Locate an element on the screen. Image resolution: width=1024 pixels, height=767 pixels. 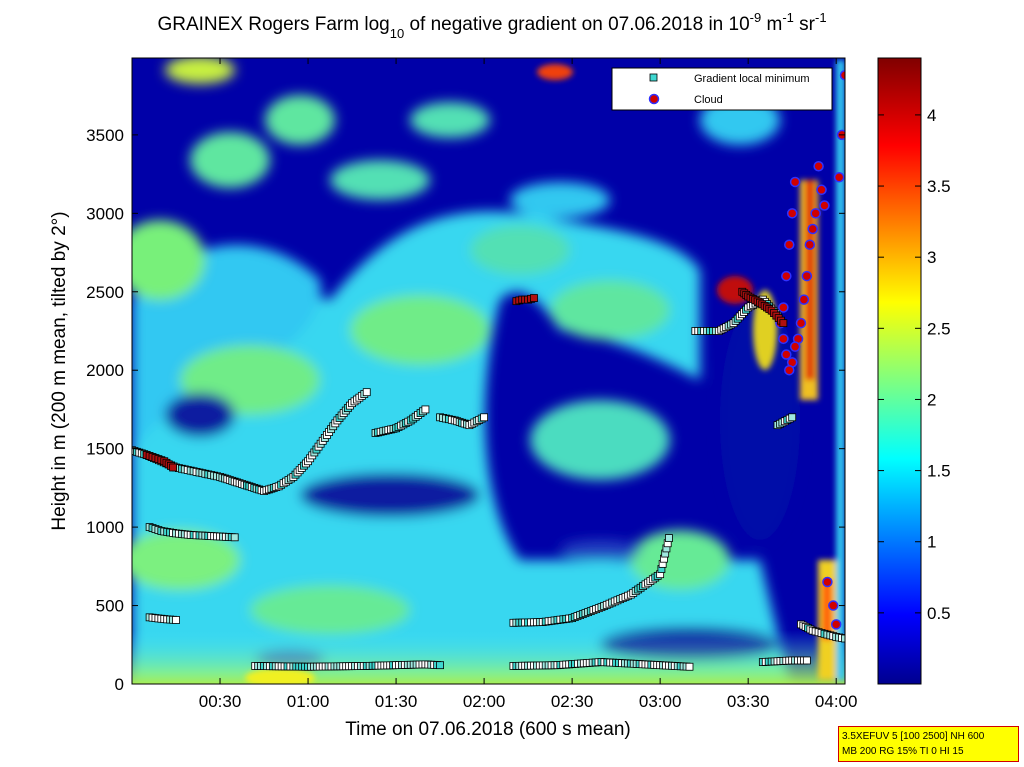
legend-entry-gradient: Gradient local minimum is located at coordinates (752, 79).